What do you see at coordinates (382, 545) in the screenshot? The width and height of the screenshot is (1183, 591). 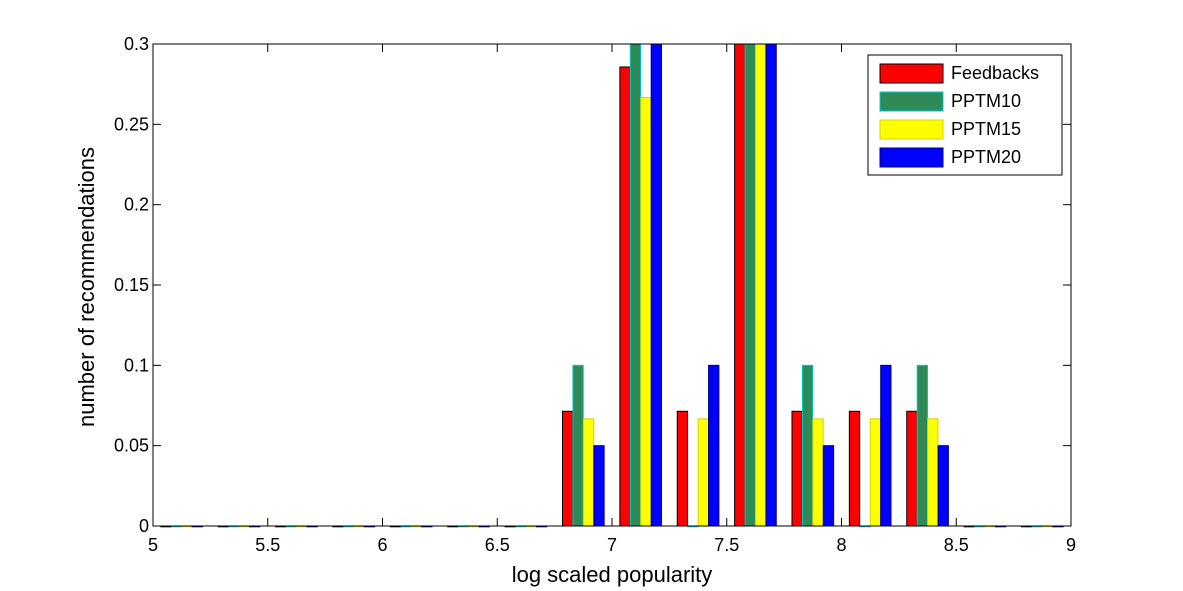 I see `x-tick-label: 6` at bounding box center [382, 545].